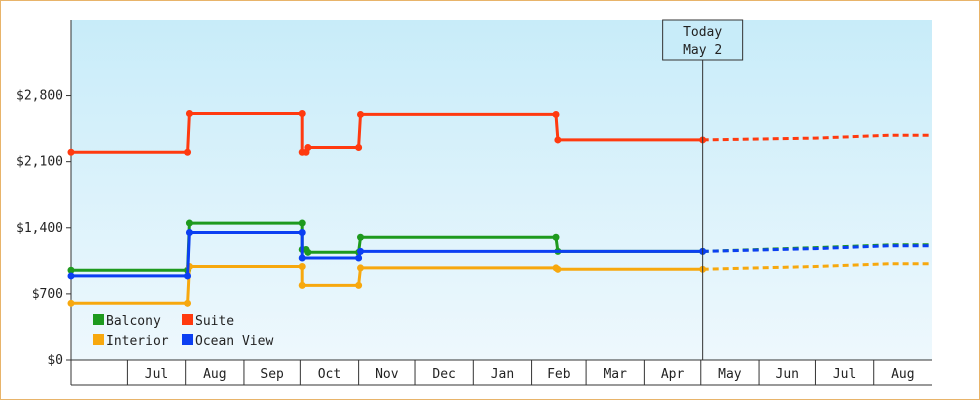 This screenshot has width=980, height=400. Describe the element at coordinates (55, 360) in the screenshot. I see `y-tick-label: $0` at that location.